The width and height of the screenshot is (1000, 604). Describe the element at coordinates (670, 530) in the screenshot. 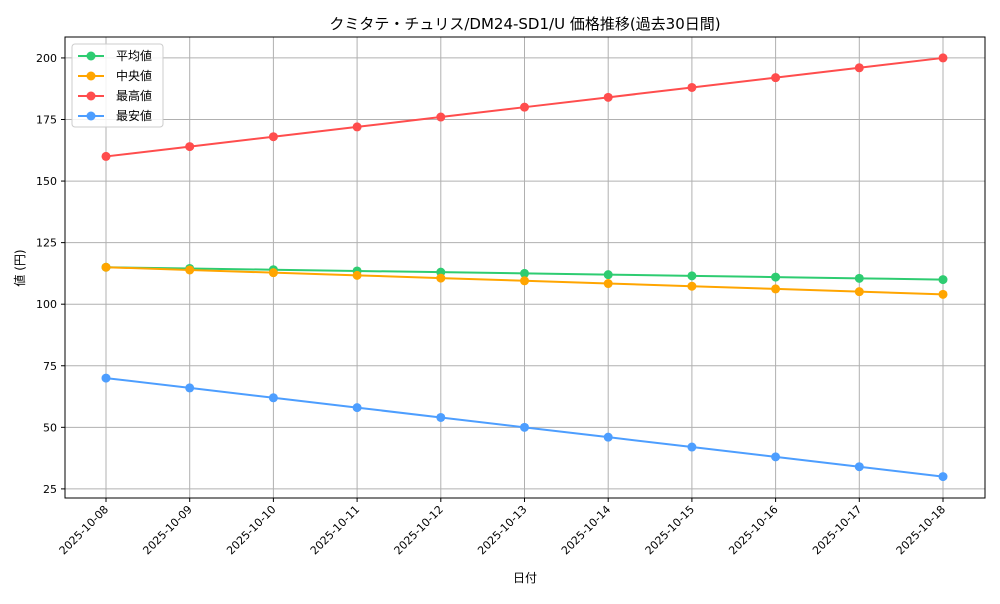

I see `x-tick-label: 2025-10-15` at that location.